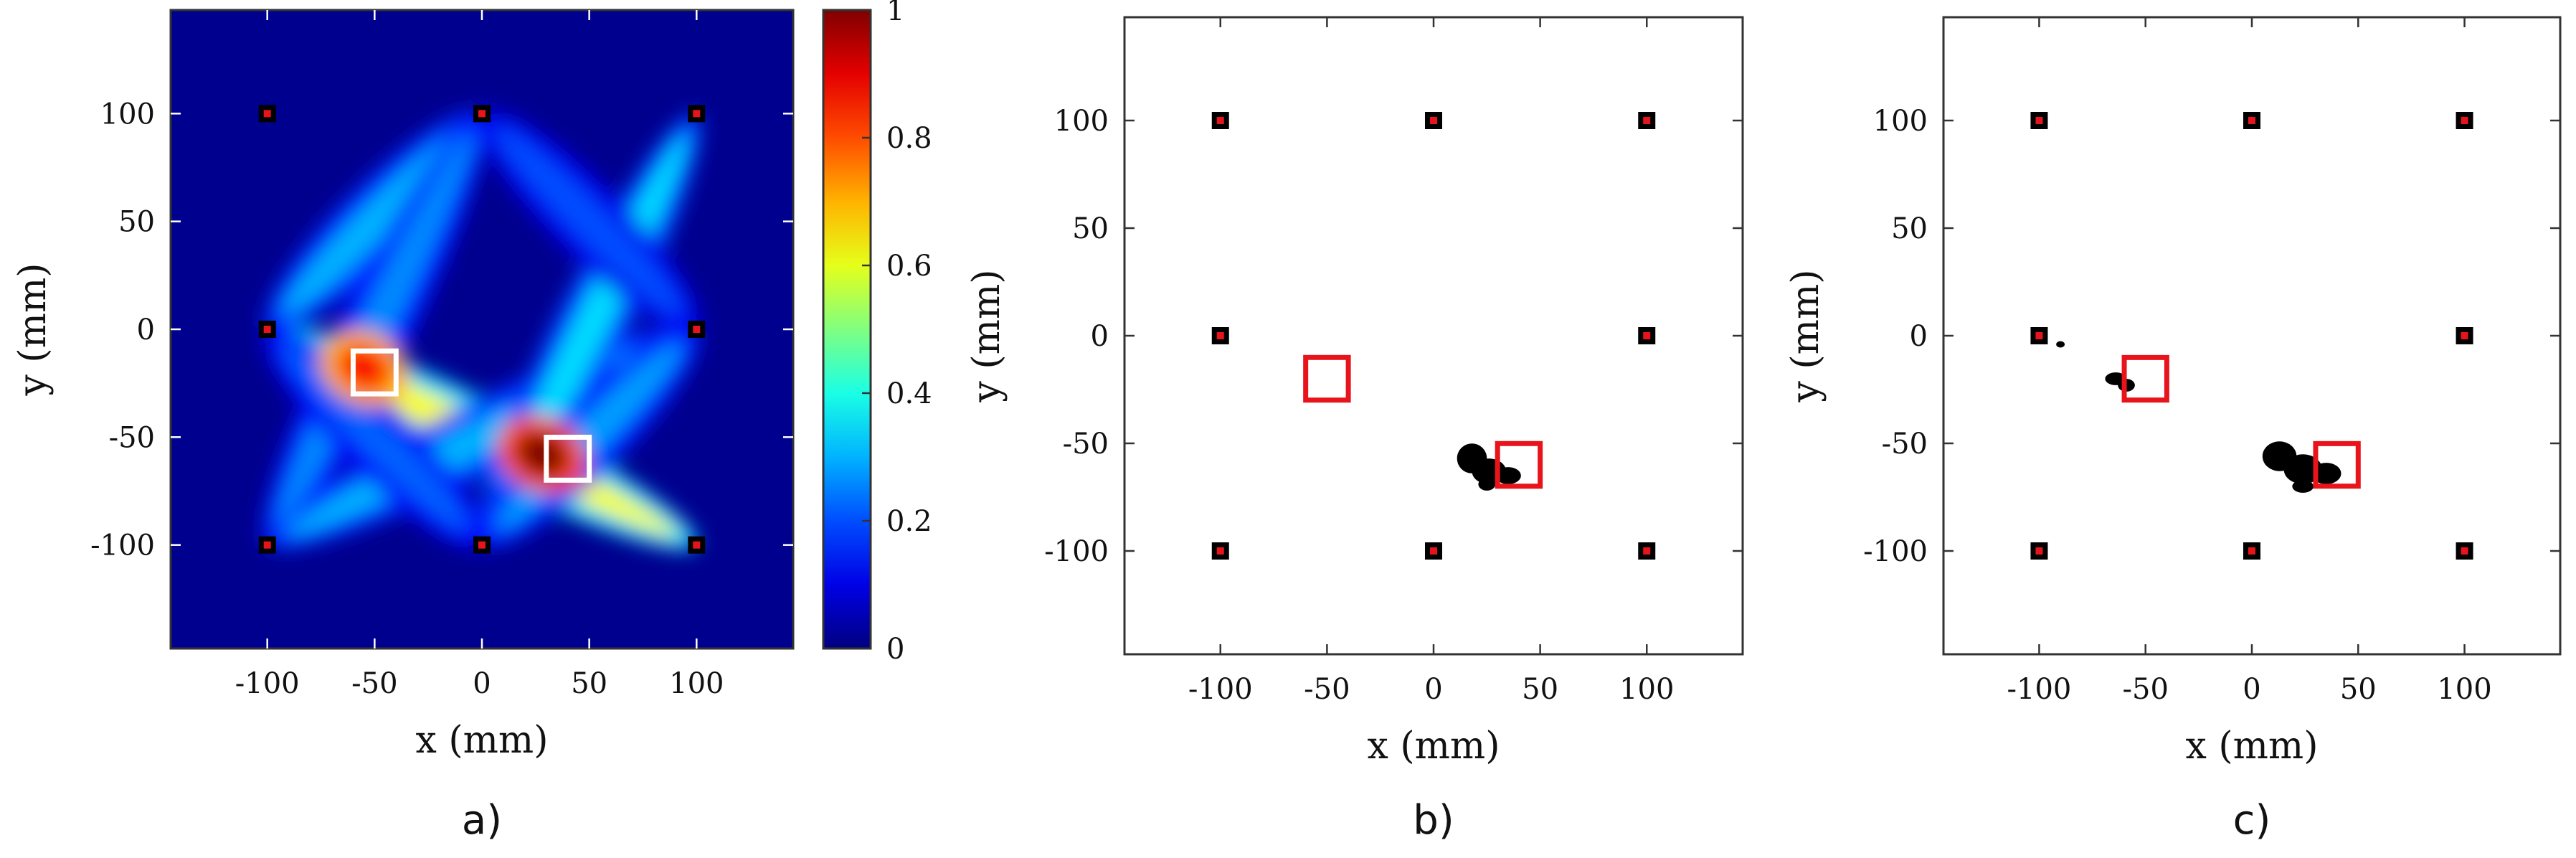 This screenshot has height=858, width=2576. What do you see at coordinates (909, 521) in the screenshot?
I see `colorbar-tick-label: 0.2` at bounding box center [909, 521].